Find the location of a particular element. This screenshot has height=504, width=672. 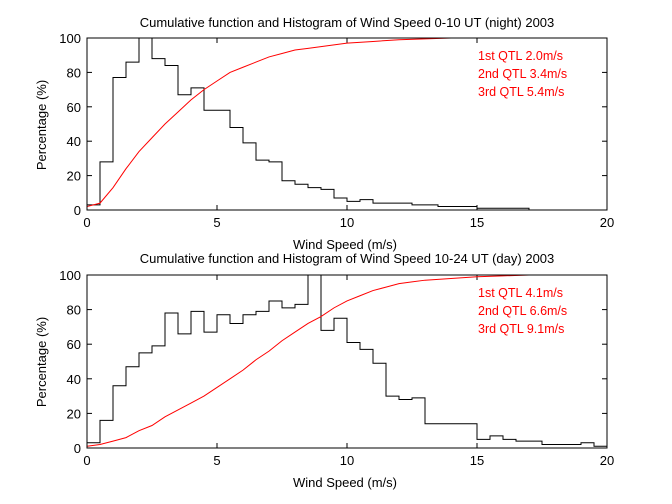

chart-night-xtick-label: 10 is located at coordinates (347, 222).